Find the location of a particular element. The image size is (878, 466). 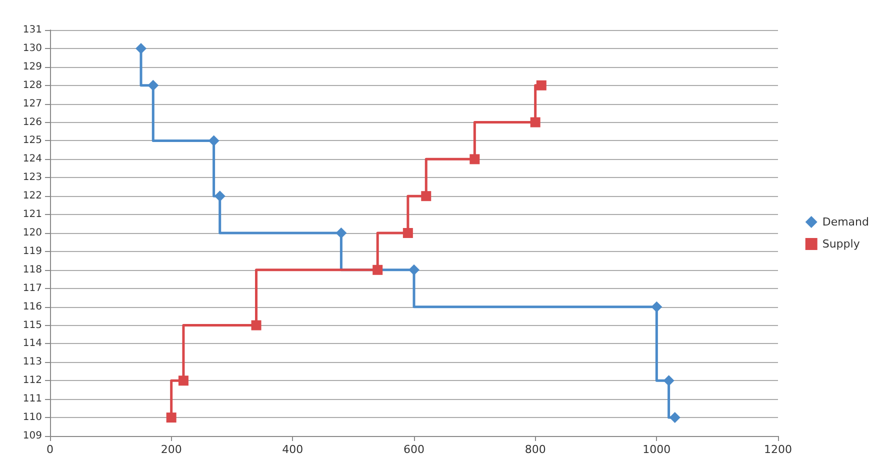

y-tick-label: 131 is located at coordinates (32, 30).